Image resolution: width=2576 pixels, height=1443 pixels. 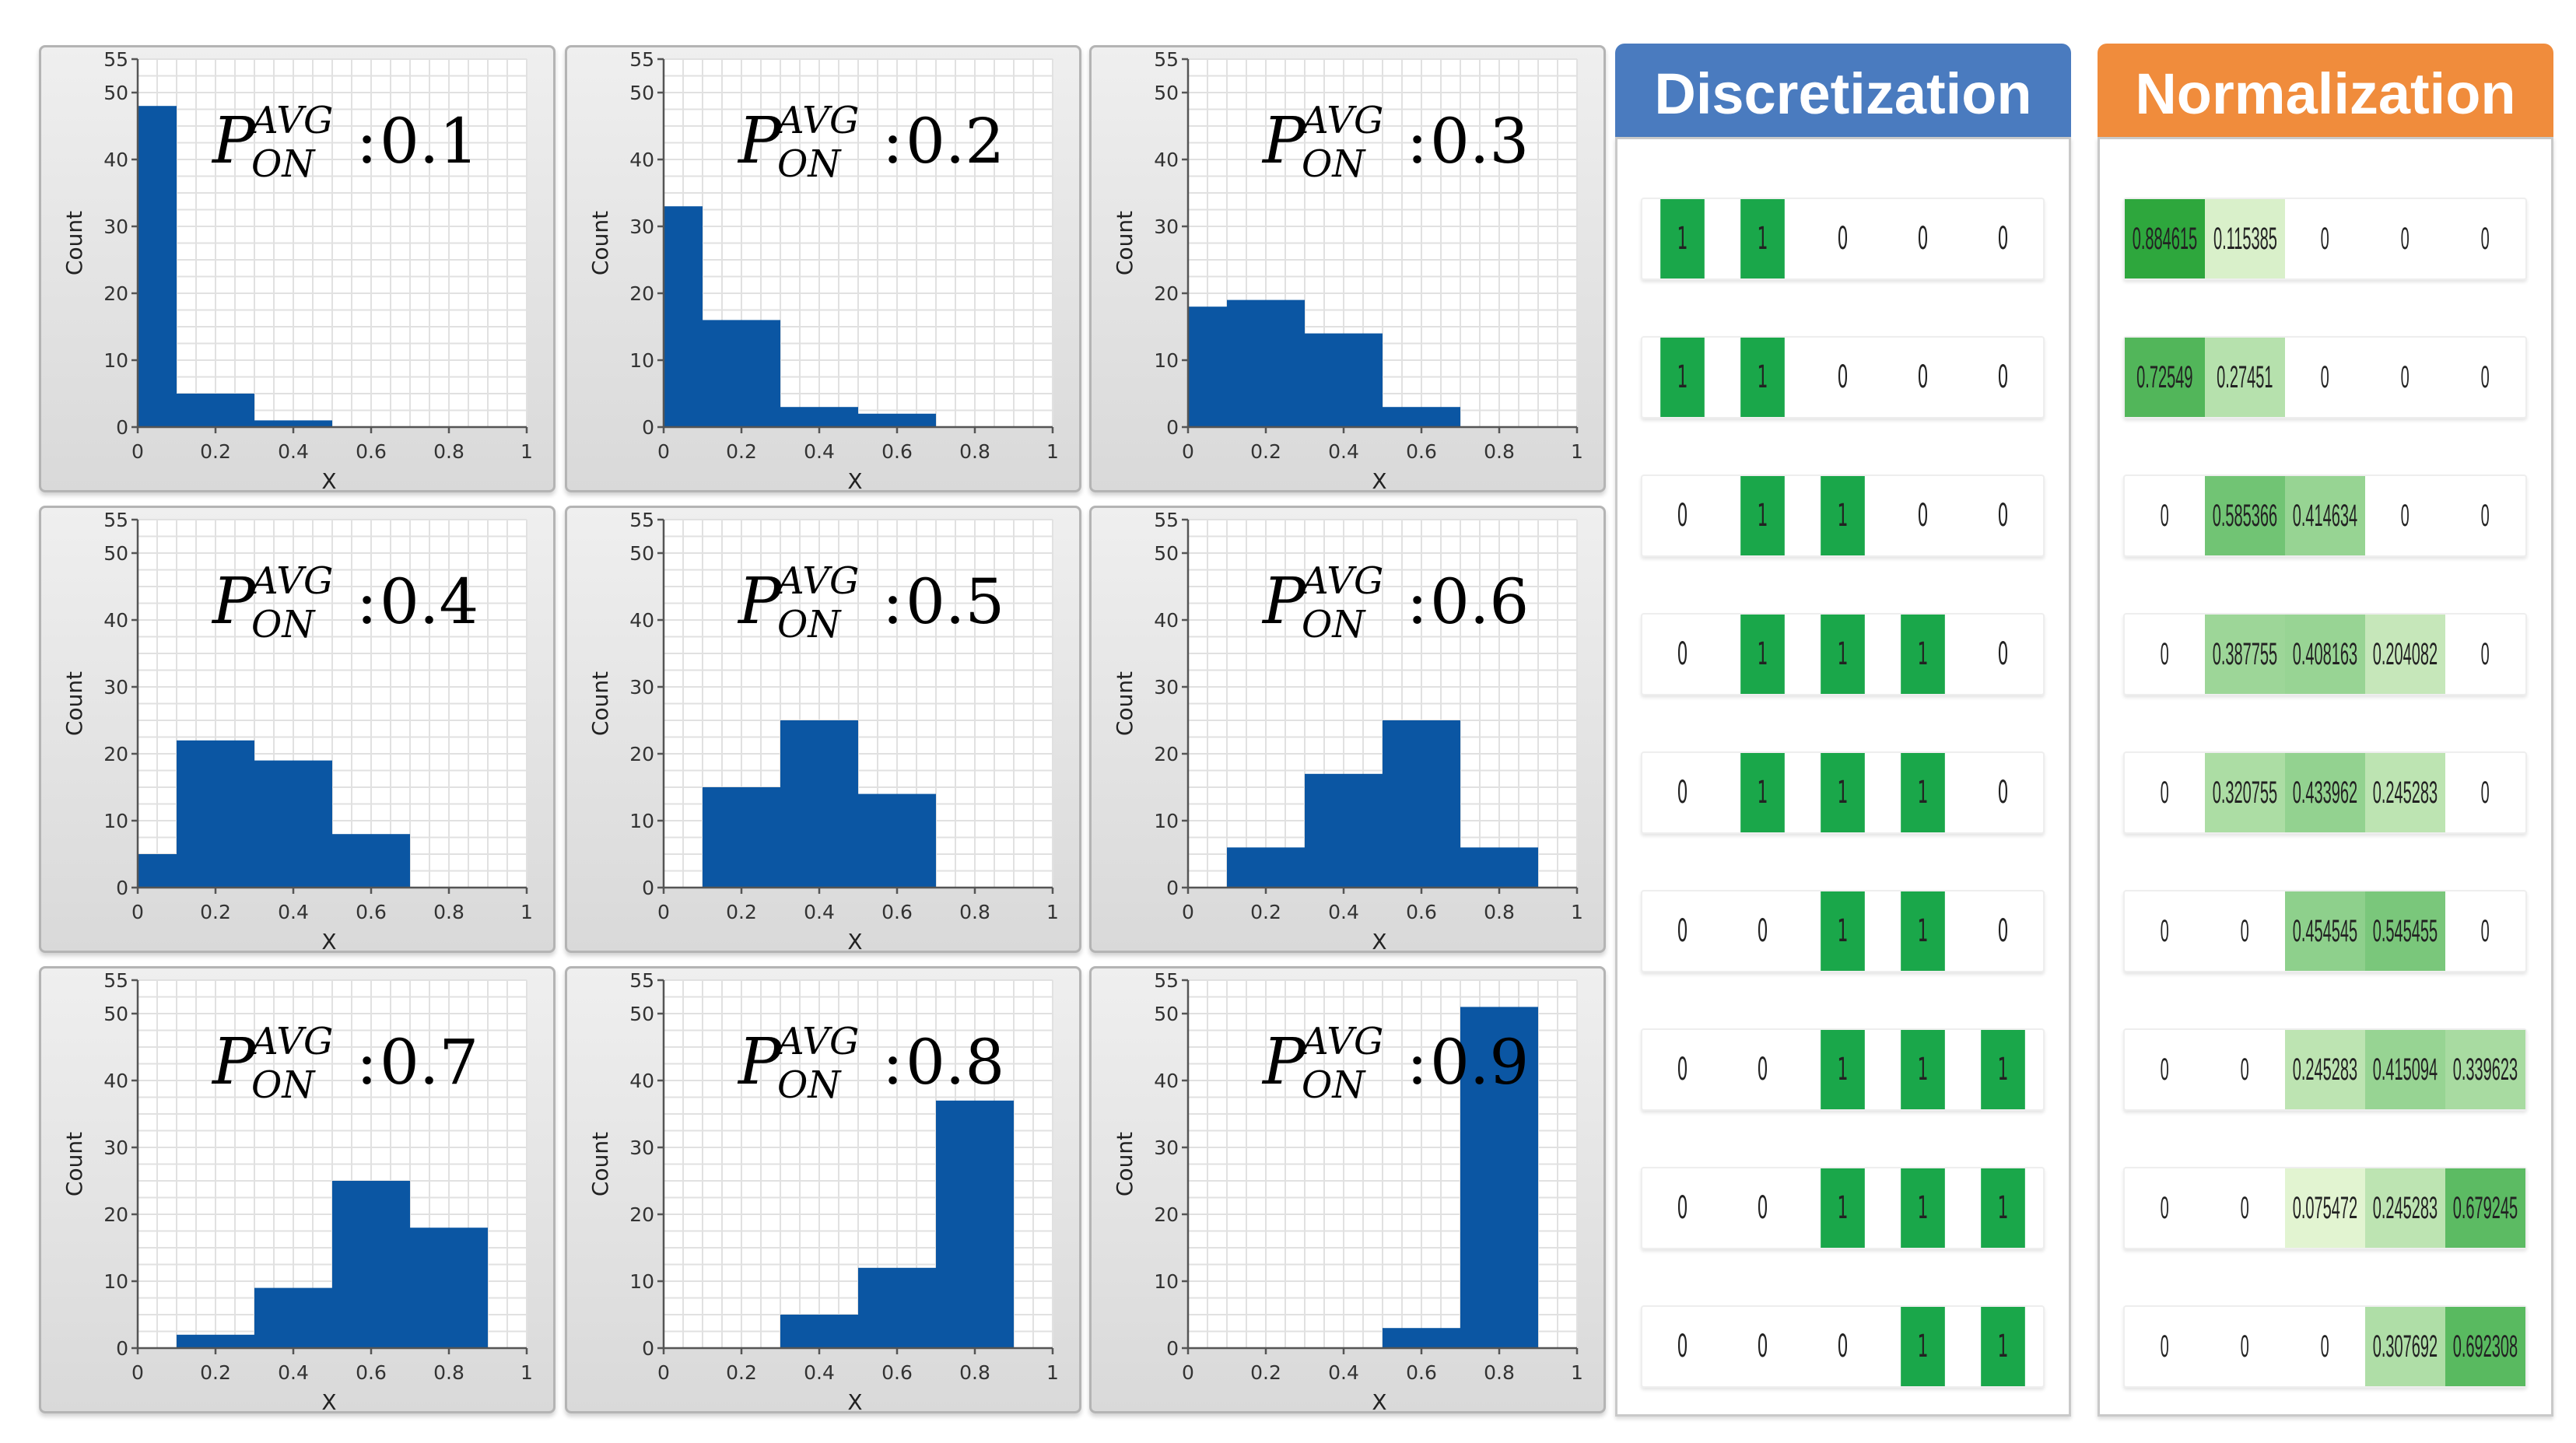 I want to click on normalization-cell-value: 0.884615, so click(x=2165, y=238).